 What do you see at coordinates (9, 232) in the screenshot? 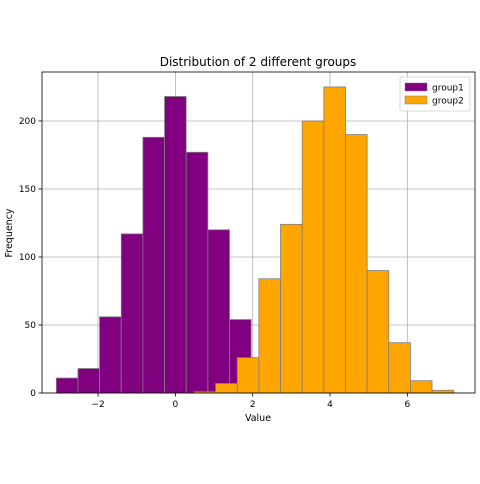
I see `y-axis-label: Frequency` at bounding box center [9, 232].